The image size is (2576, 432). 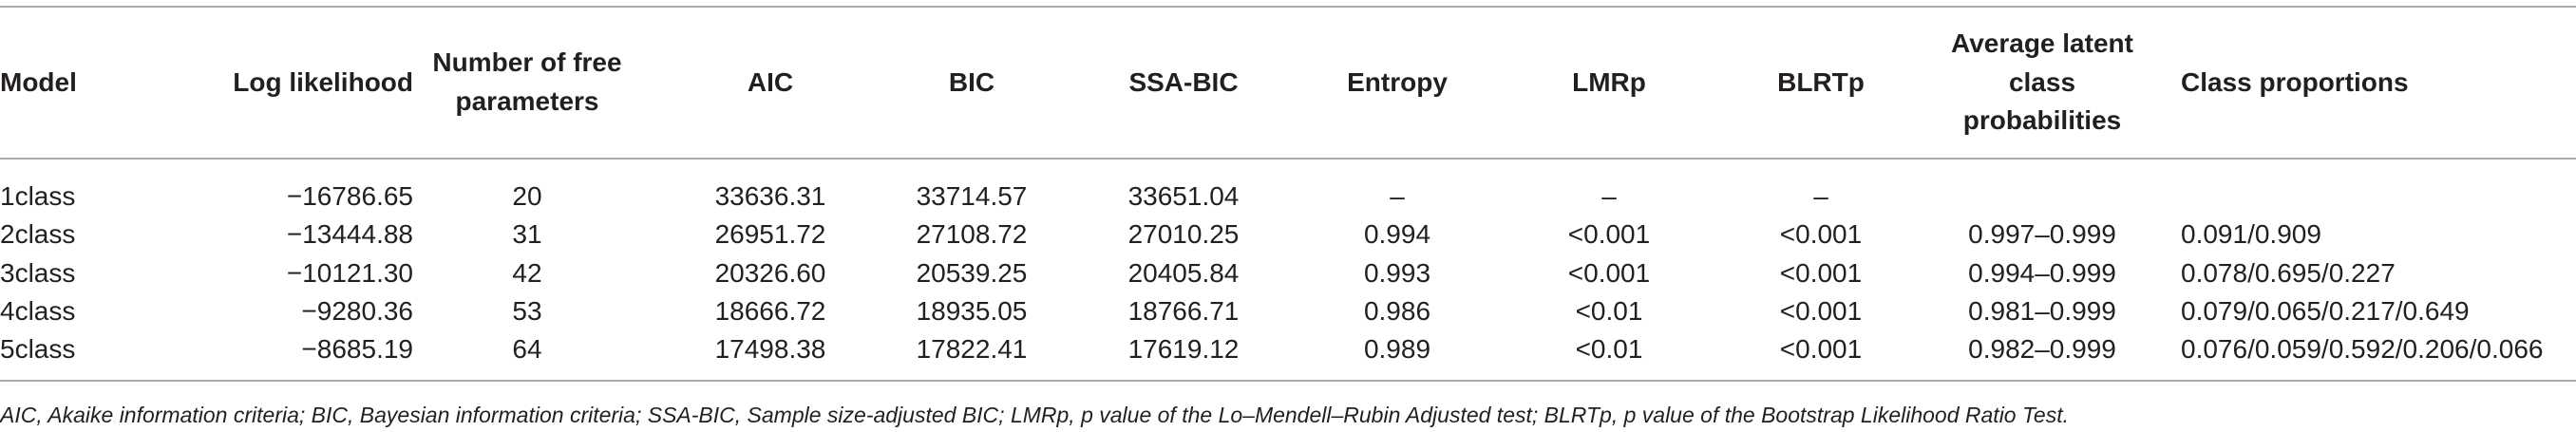 I want to click on table-cell: 18666.72, so click(x=770, y=310).